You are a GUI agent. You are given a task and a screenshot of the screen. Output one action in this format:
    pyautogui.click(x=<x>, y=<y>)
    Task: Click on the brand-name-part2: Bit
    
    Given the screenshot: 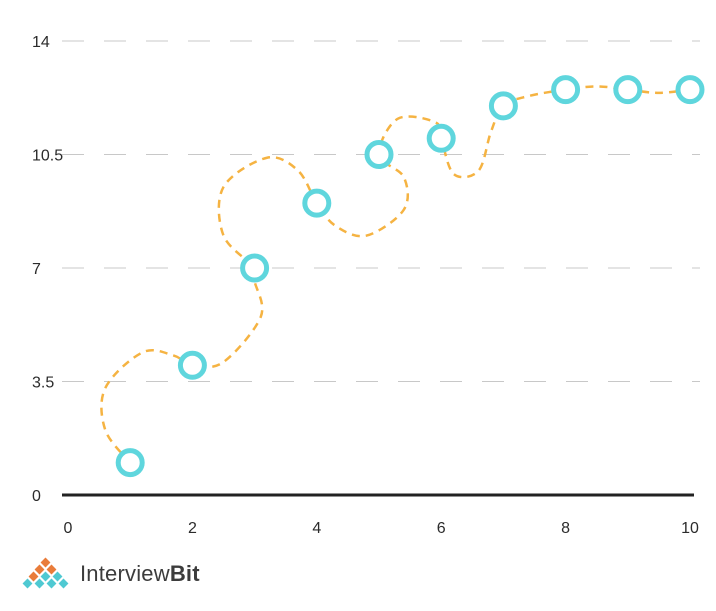 What is the action you would take?
    pyautogui.click(x=184, y=573)
    